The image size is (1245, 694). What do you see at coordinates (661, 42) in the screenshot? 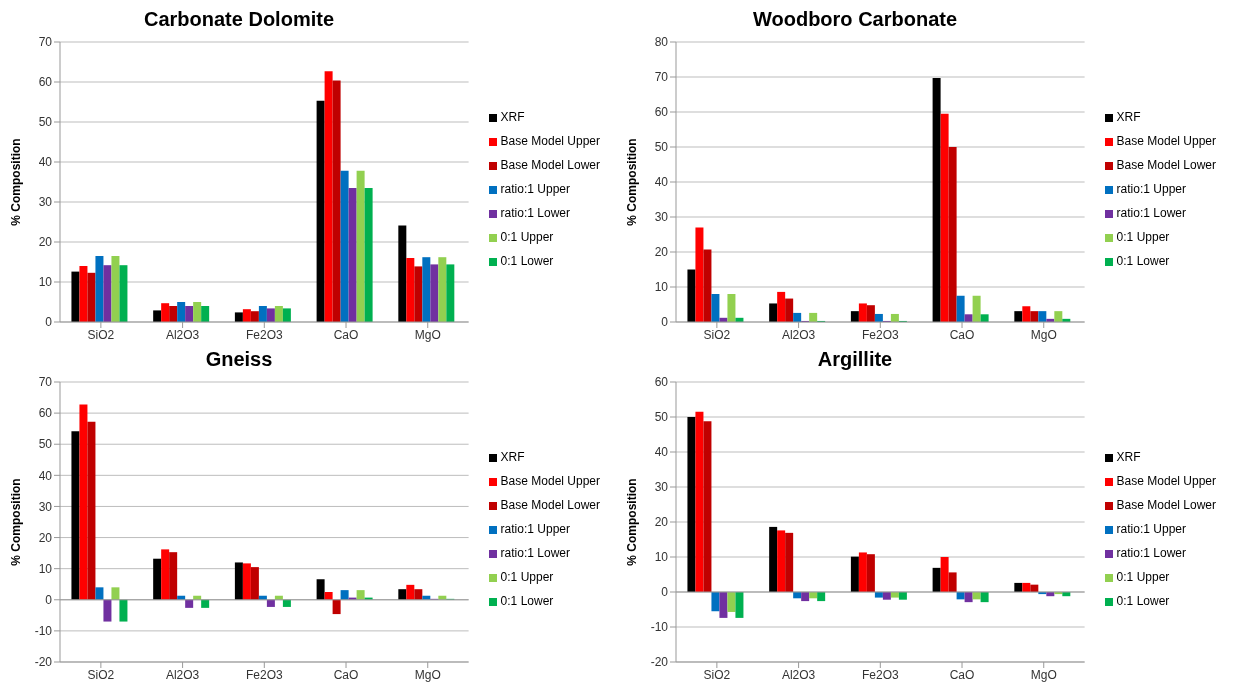
I see `y-tick-label: 80` at bounding box center [661, 42].